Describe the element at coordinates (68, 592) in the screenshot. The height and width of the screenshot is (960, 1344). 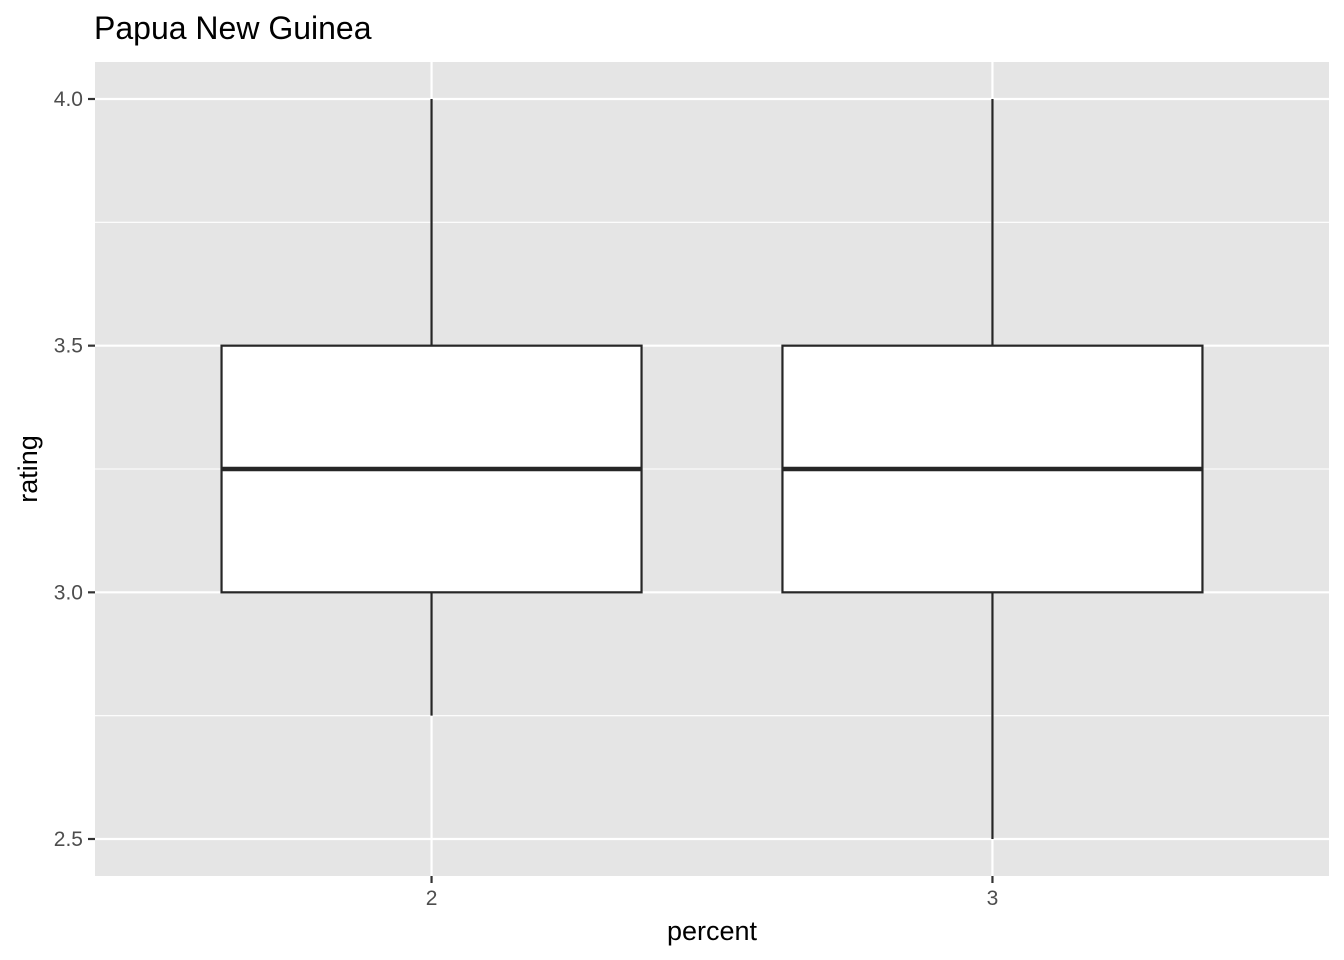
I see `y-tick-label: 3.0` at that location.